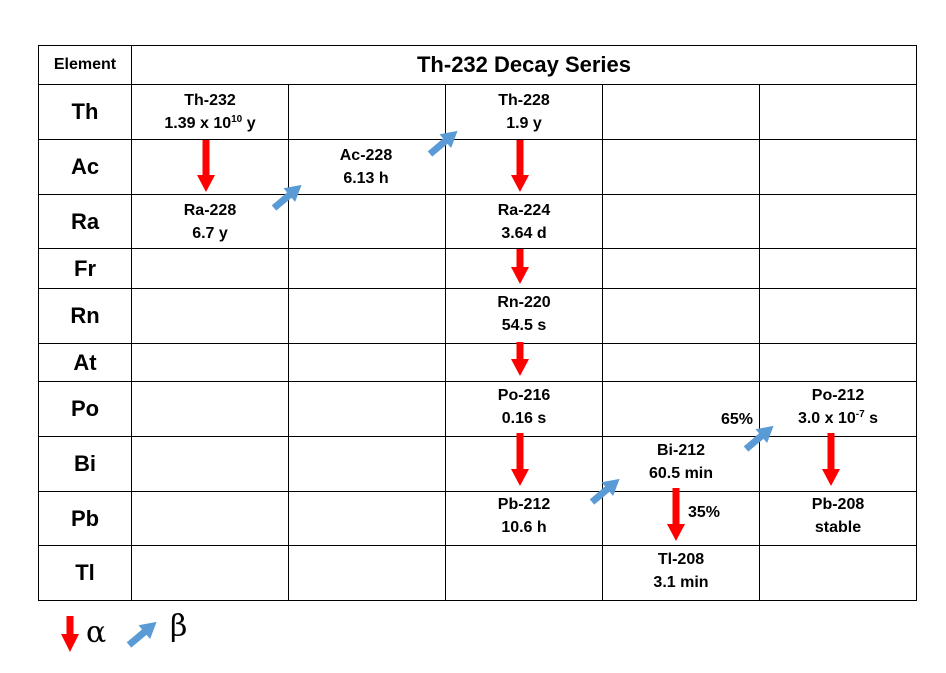 The image size is (946, 673). What do you see at coordinates (85, 268) in the screenshot?
I see `element-fr: Fr` at bounding box center [85, 268].